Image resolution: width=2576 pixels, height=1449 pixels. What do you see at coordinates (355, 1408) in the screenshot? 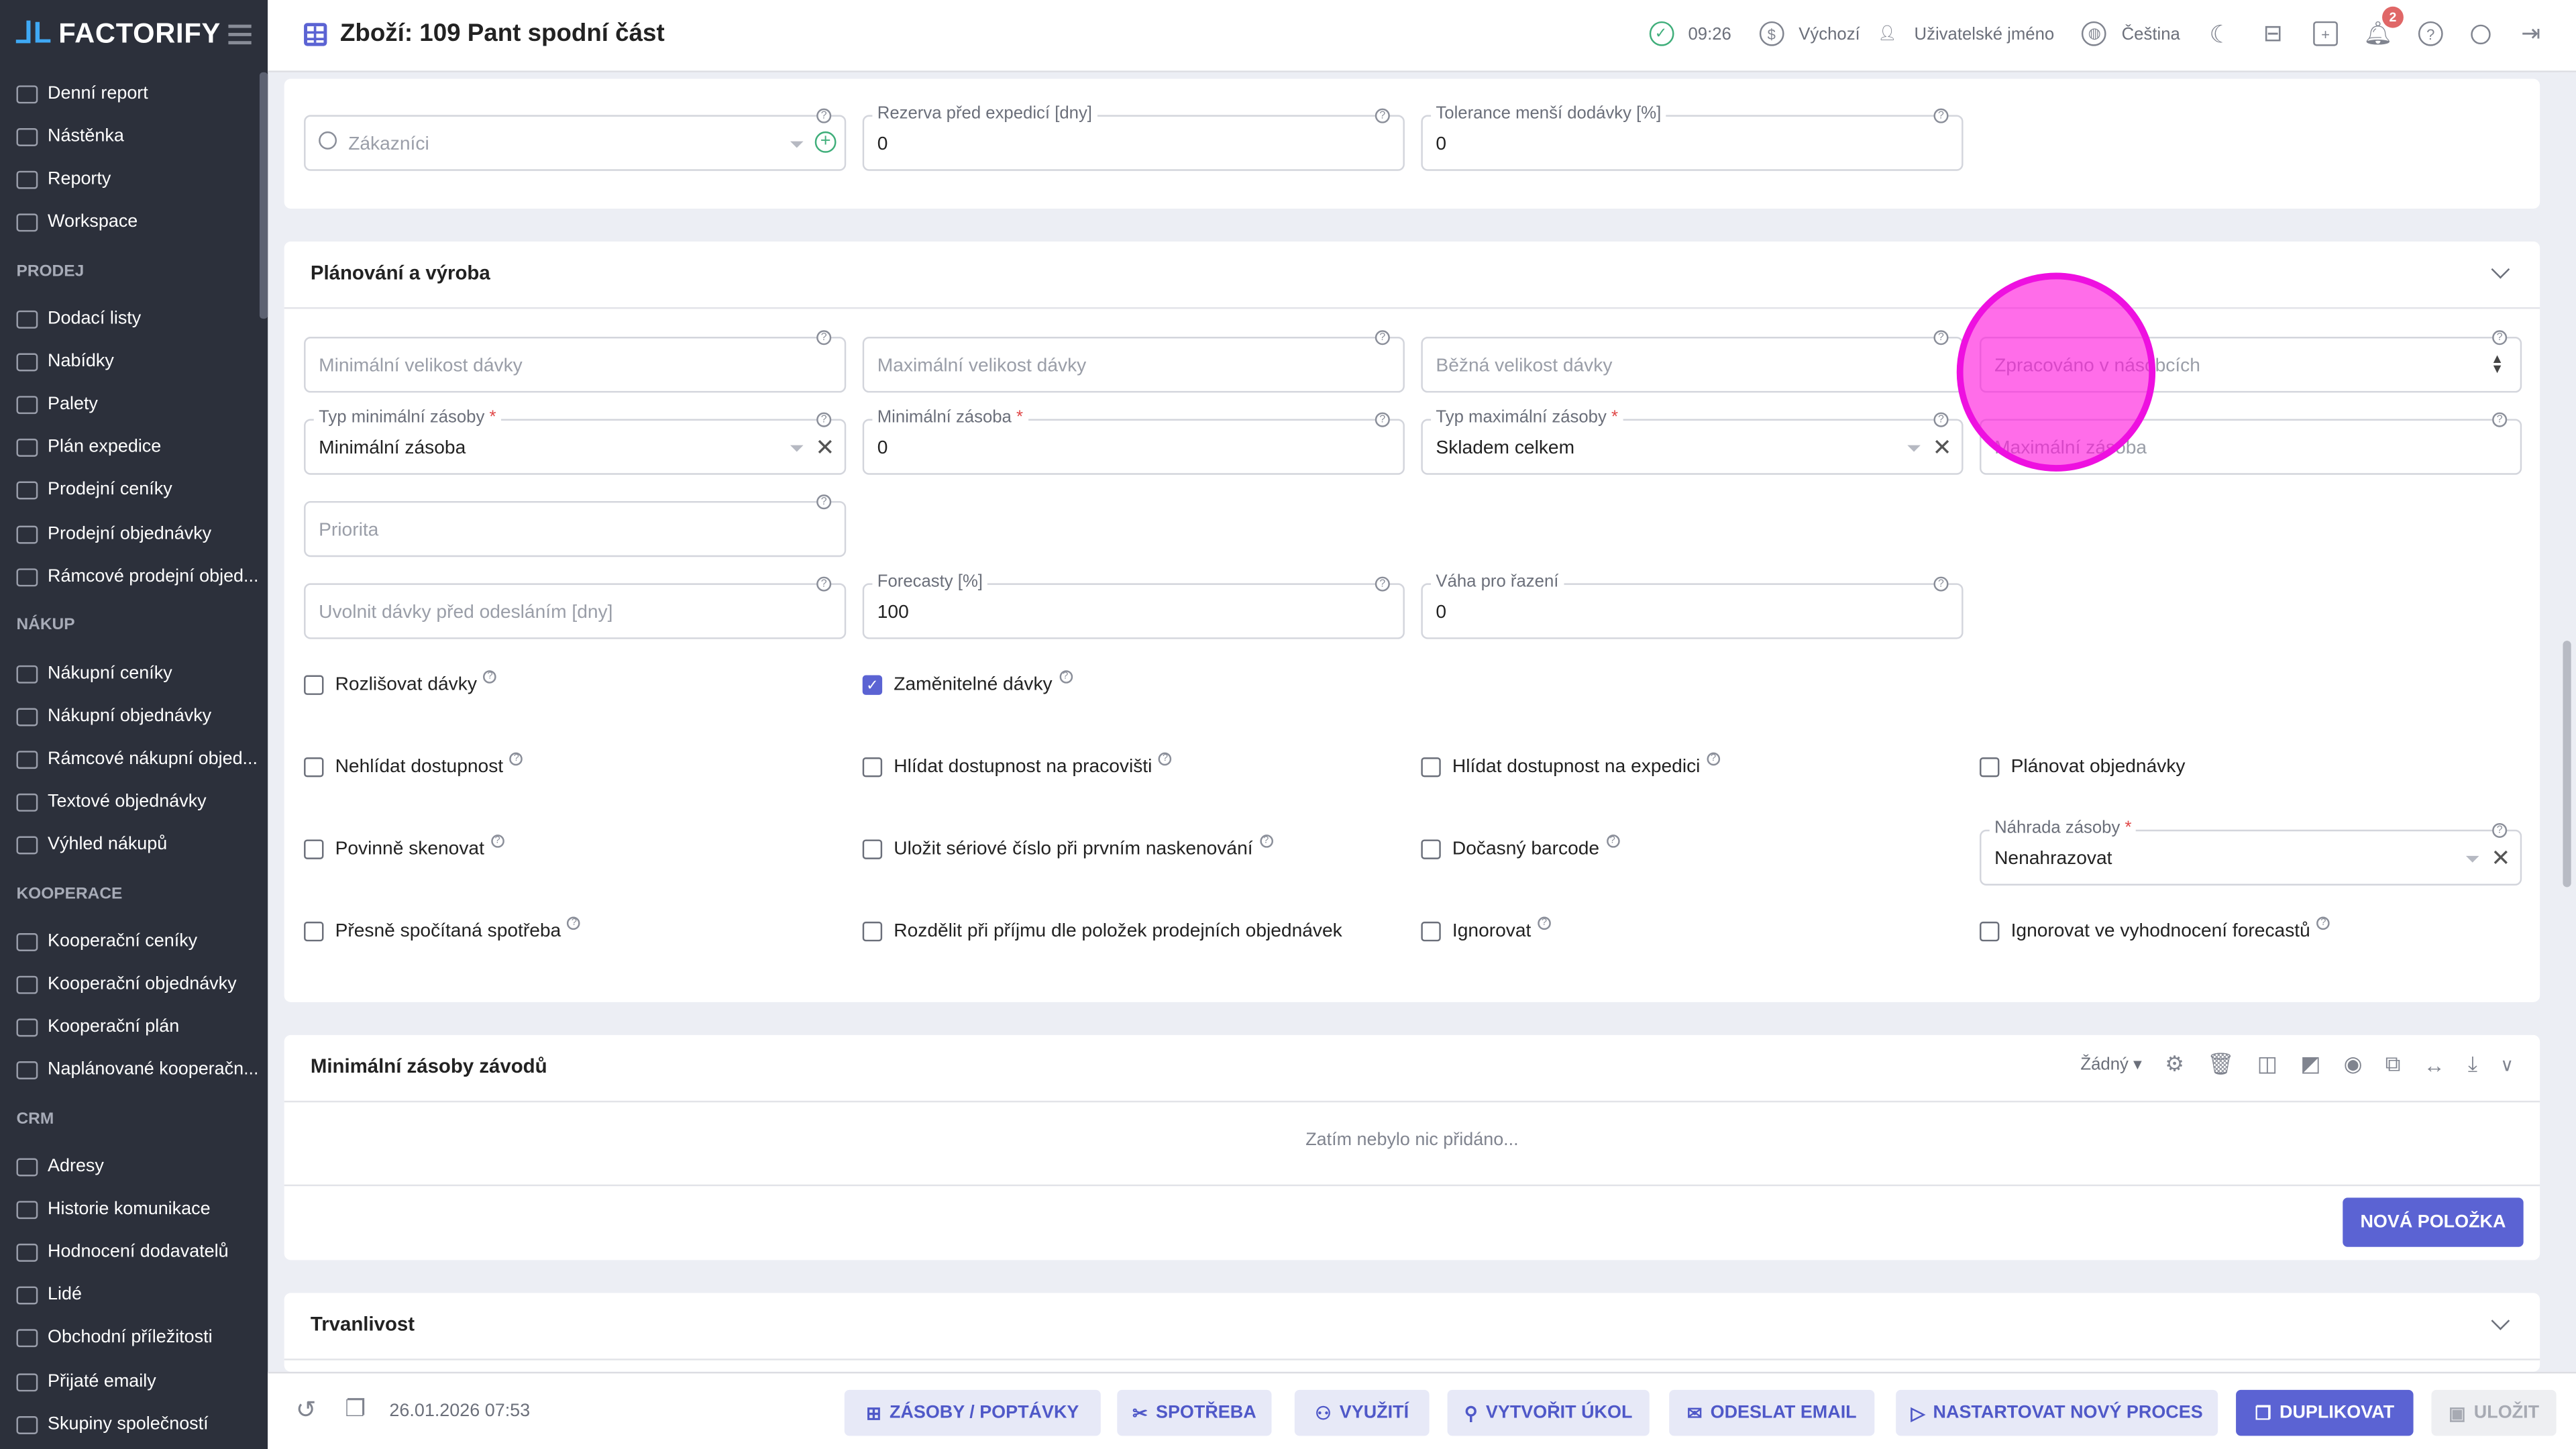
I see `window-restore-icon: ❐` at bounding box center [355, 1408].